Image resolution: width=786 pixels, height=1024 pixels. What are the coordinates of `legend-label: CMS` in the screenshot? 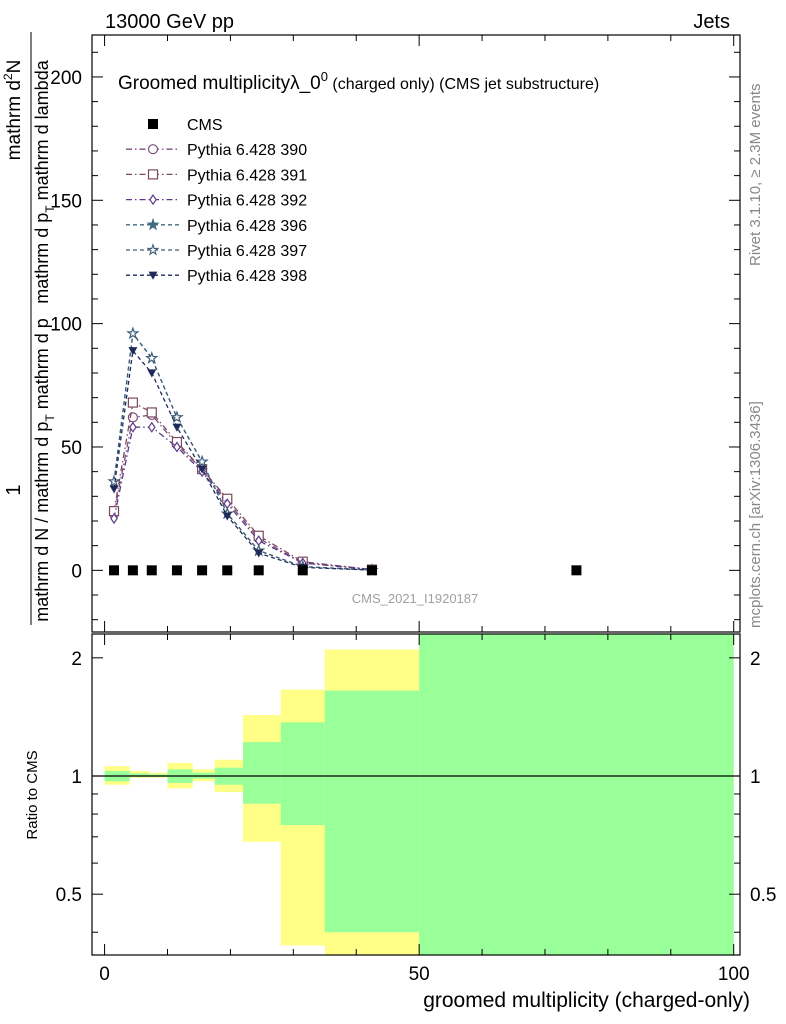 It's located at (205, 125).